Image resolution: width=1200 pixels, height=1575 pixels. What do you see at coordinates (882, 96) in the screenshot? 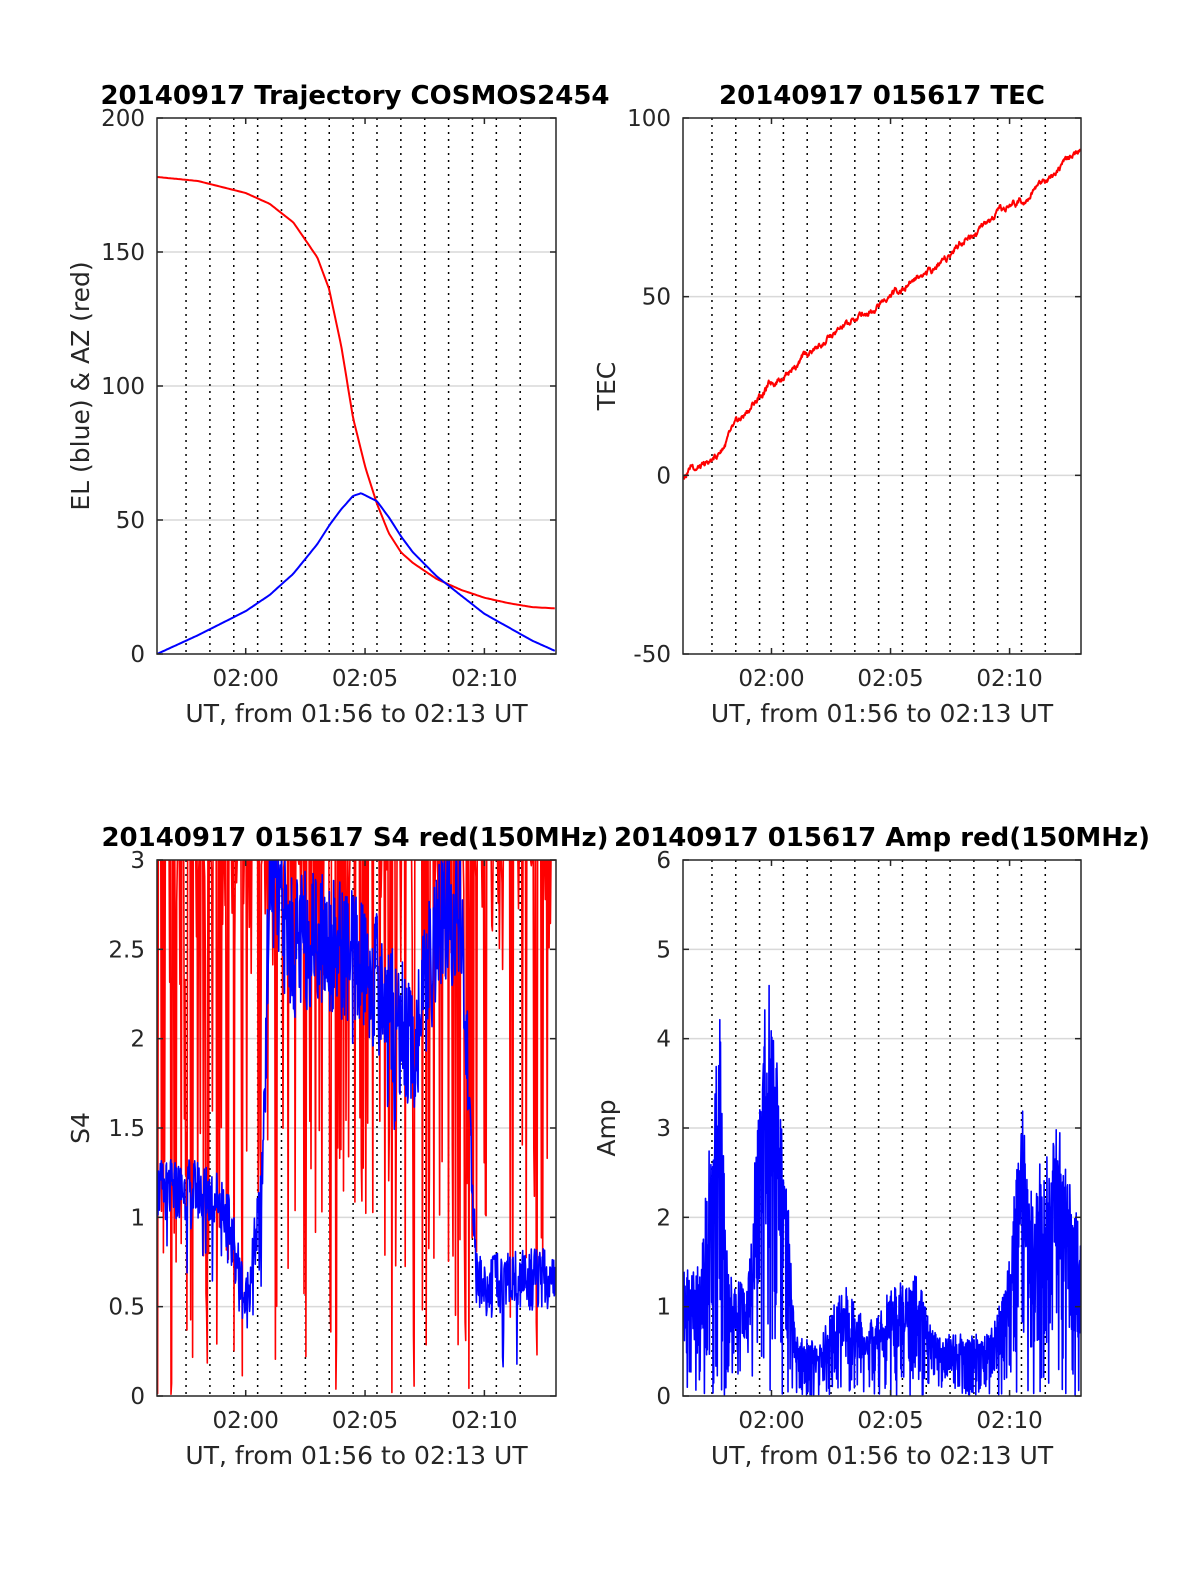
I see `chart-title: 20140917 015617 TEC` at bounding box center [882, 96].